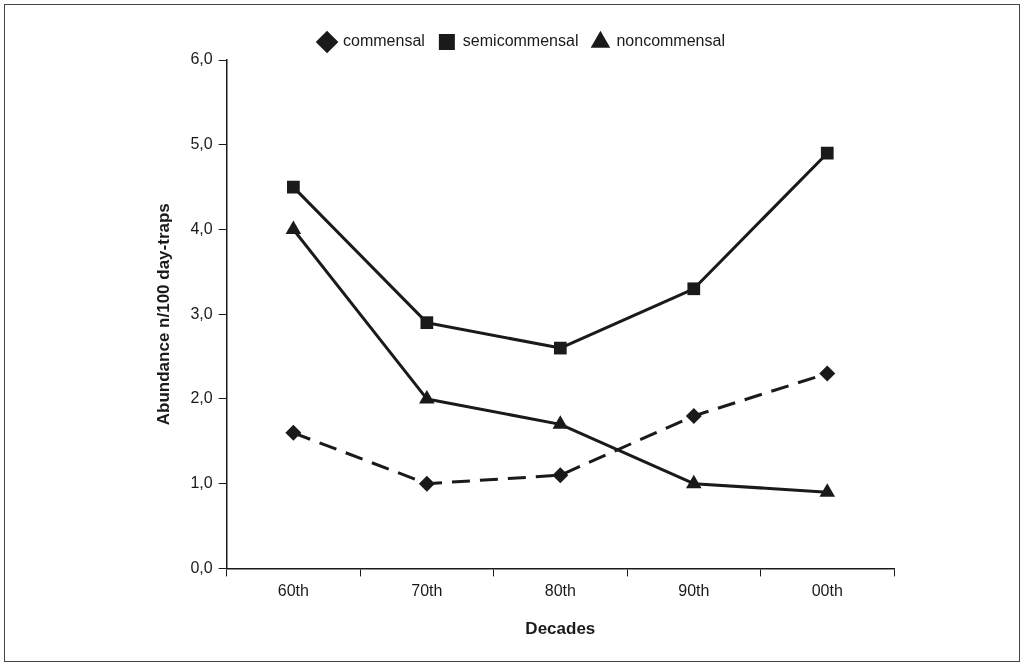 The width and height of the screenshot is (1024, 666). Describe the element at coordinates (201, 313) in the screenshot. I see `y-tick-label: 3,0` at that location.